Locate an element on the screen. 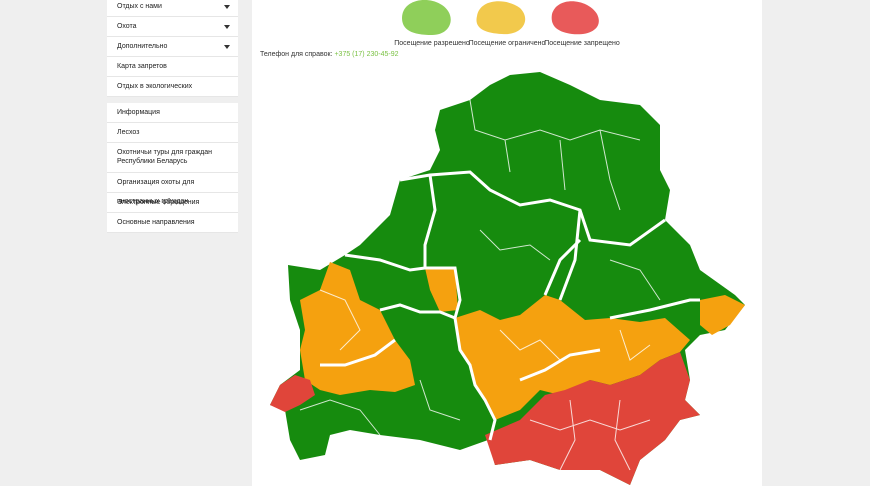  legend-label: Посещение разрешено is located at coordinates (432, 43).